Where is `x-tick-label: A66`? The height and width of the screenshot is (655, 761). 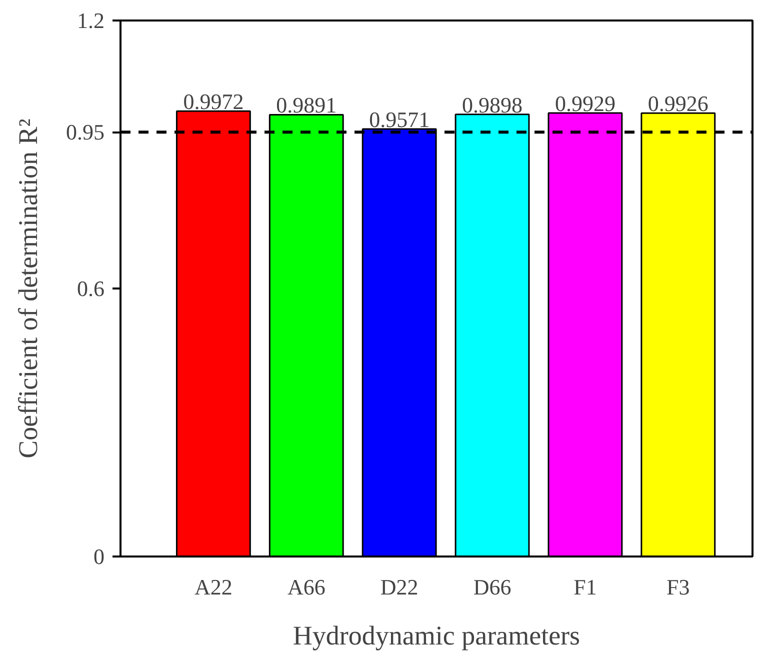 x-tick-label: A66 is located at coordinates (306, 587).